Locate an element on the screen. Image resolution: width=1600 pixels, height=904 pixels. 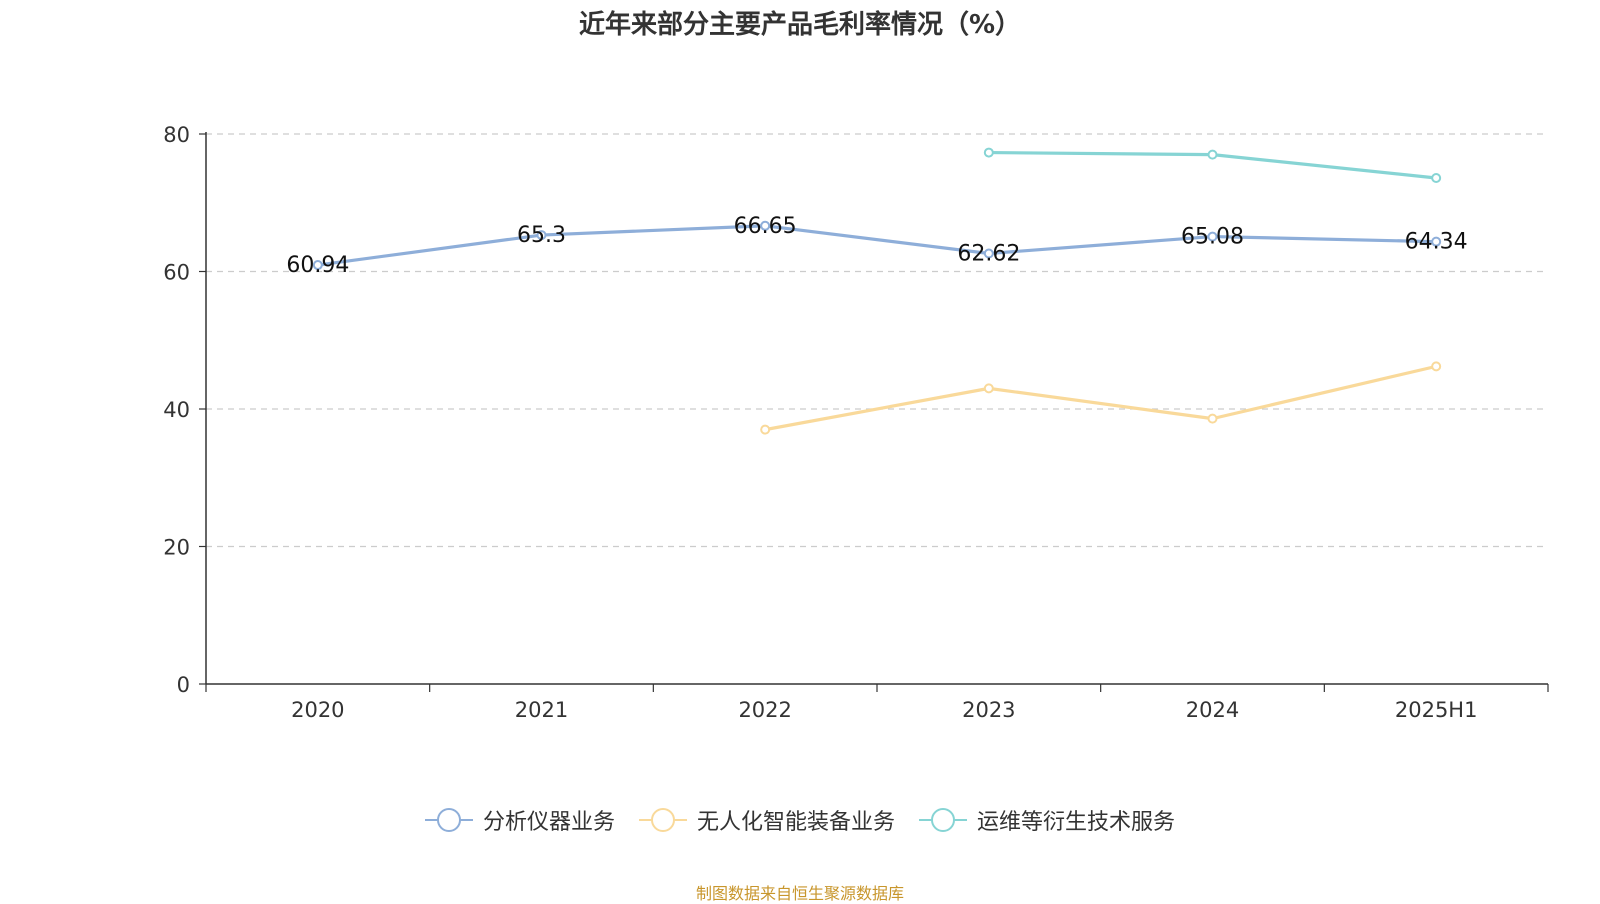
data-label: 65.3 is located at coordinates (541, 235).